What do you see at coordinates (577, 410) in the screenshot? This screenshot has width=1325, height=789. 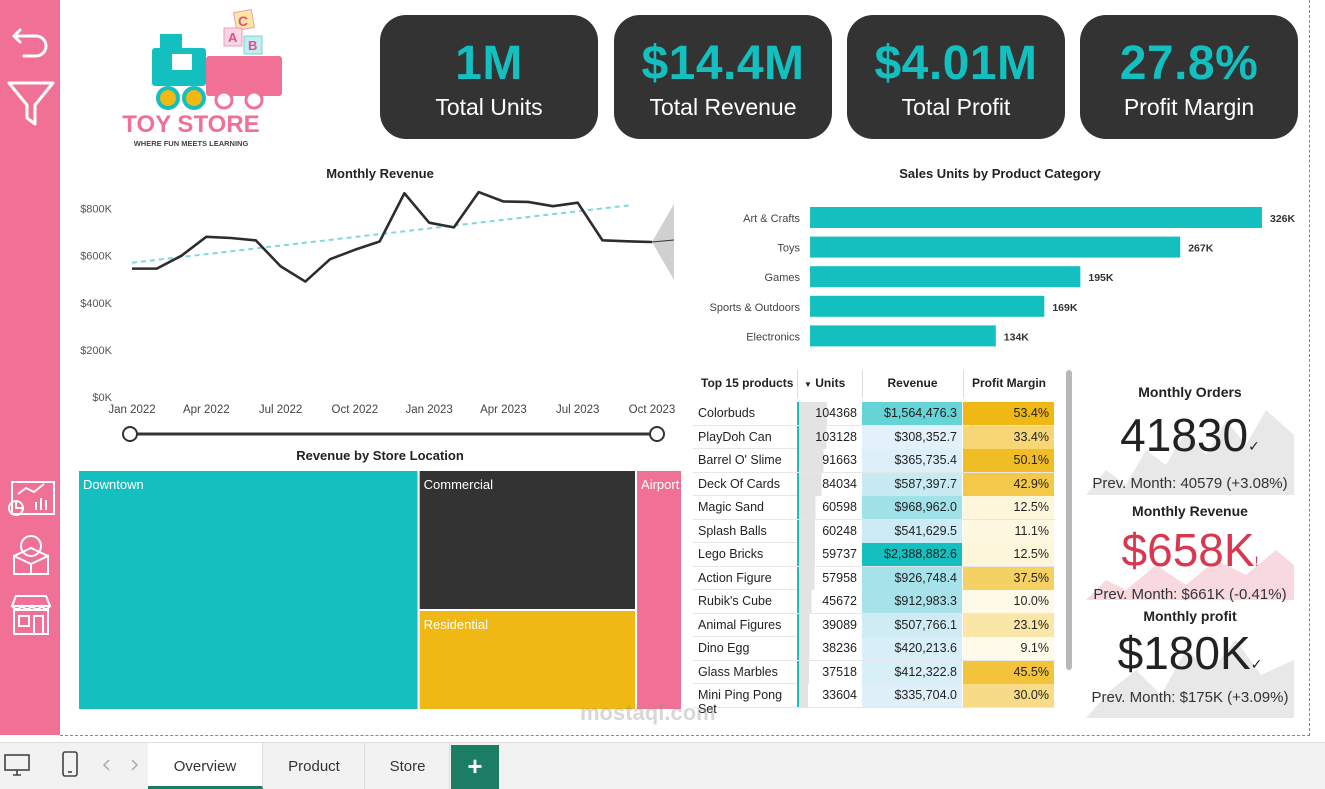 I see `x-tick-label: Jul 2023` at bounding box center [577, 410].